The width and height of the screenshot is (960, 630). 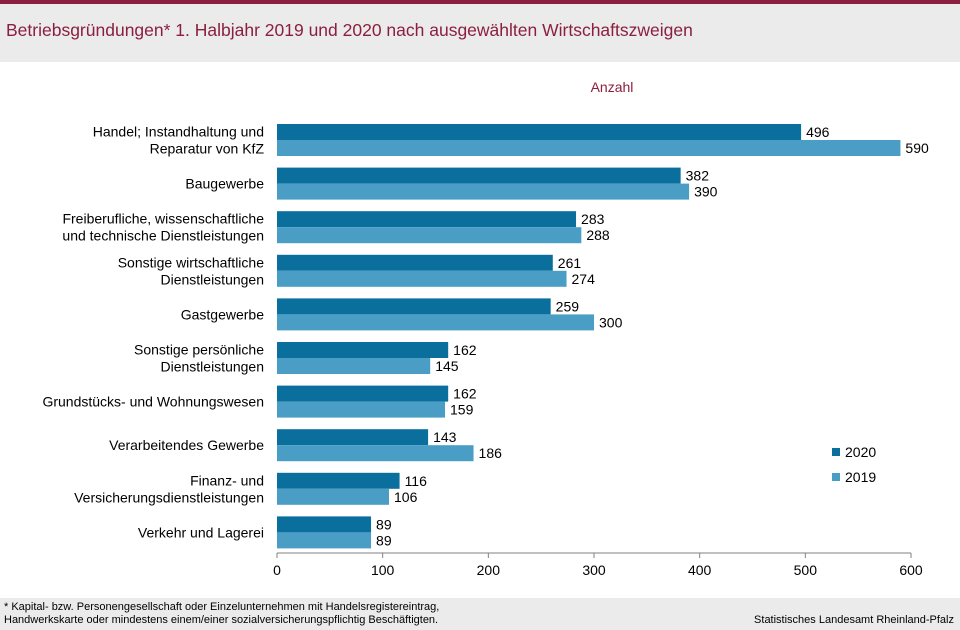 I want to click on x-tick-label: 600, so click(x=911, y=570).